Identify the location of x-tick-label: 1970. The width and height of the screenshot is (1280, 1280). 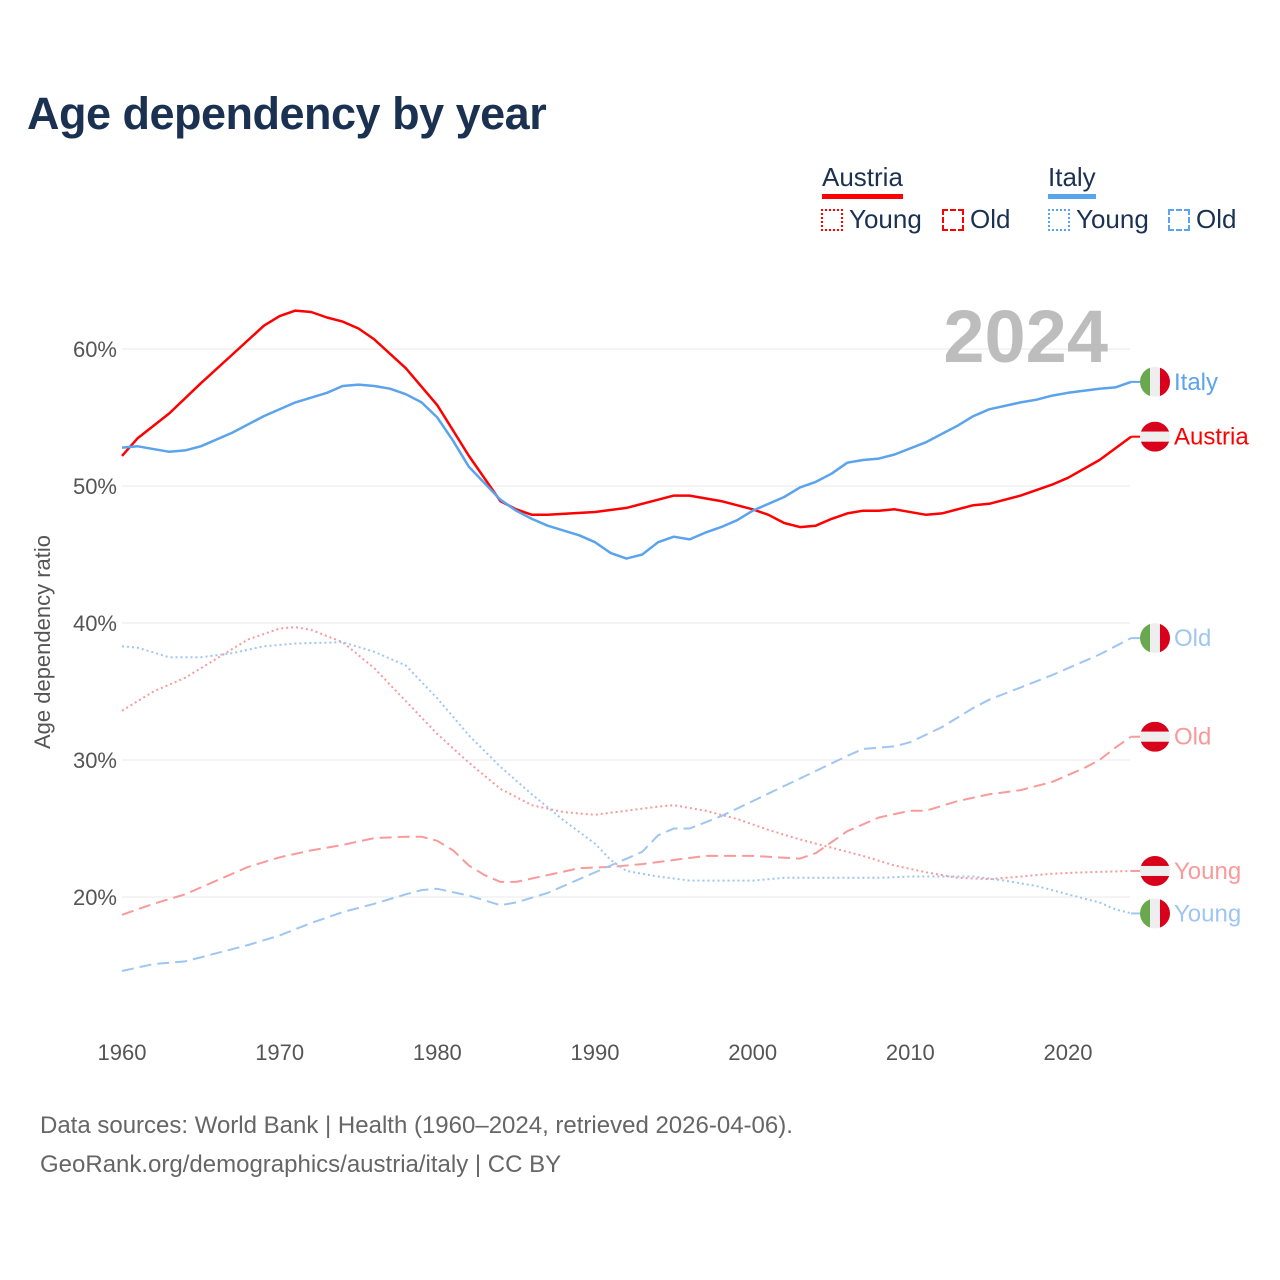
(279, 1052).